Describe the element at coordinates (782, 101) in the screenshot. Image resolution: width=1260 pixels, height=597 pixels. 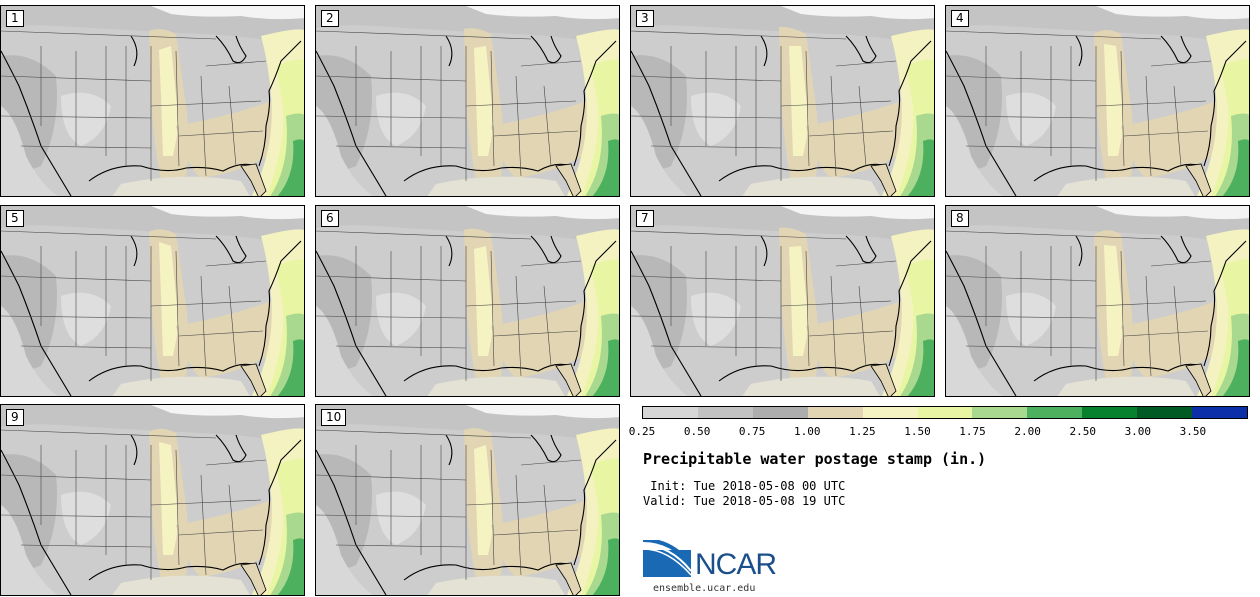
I see `postage-stamp-map: 3` at that location.